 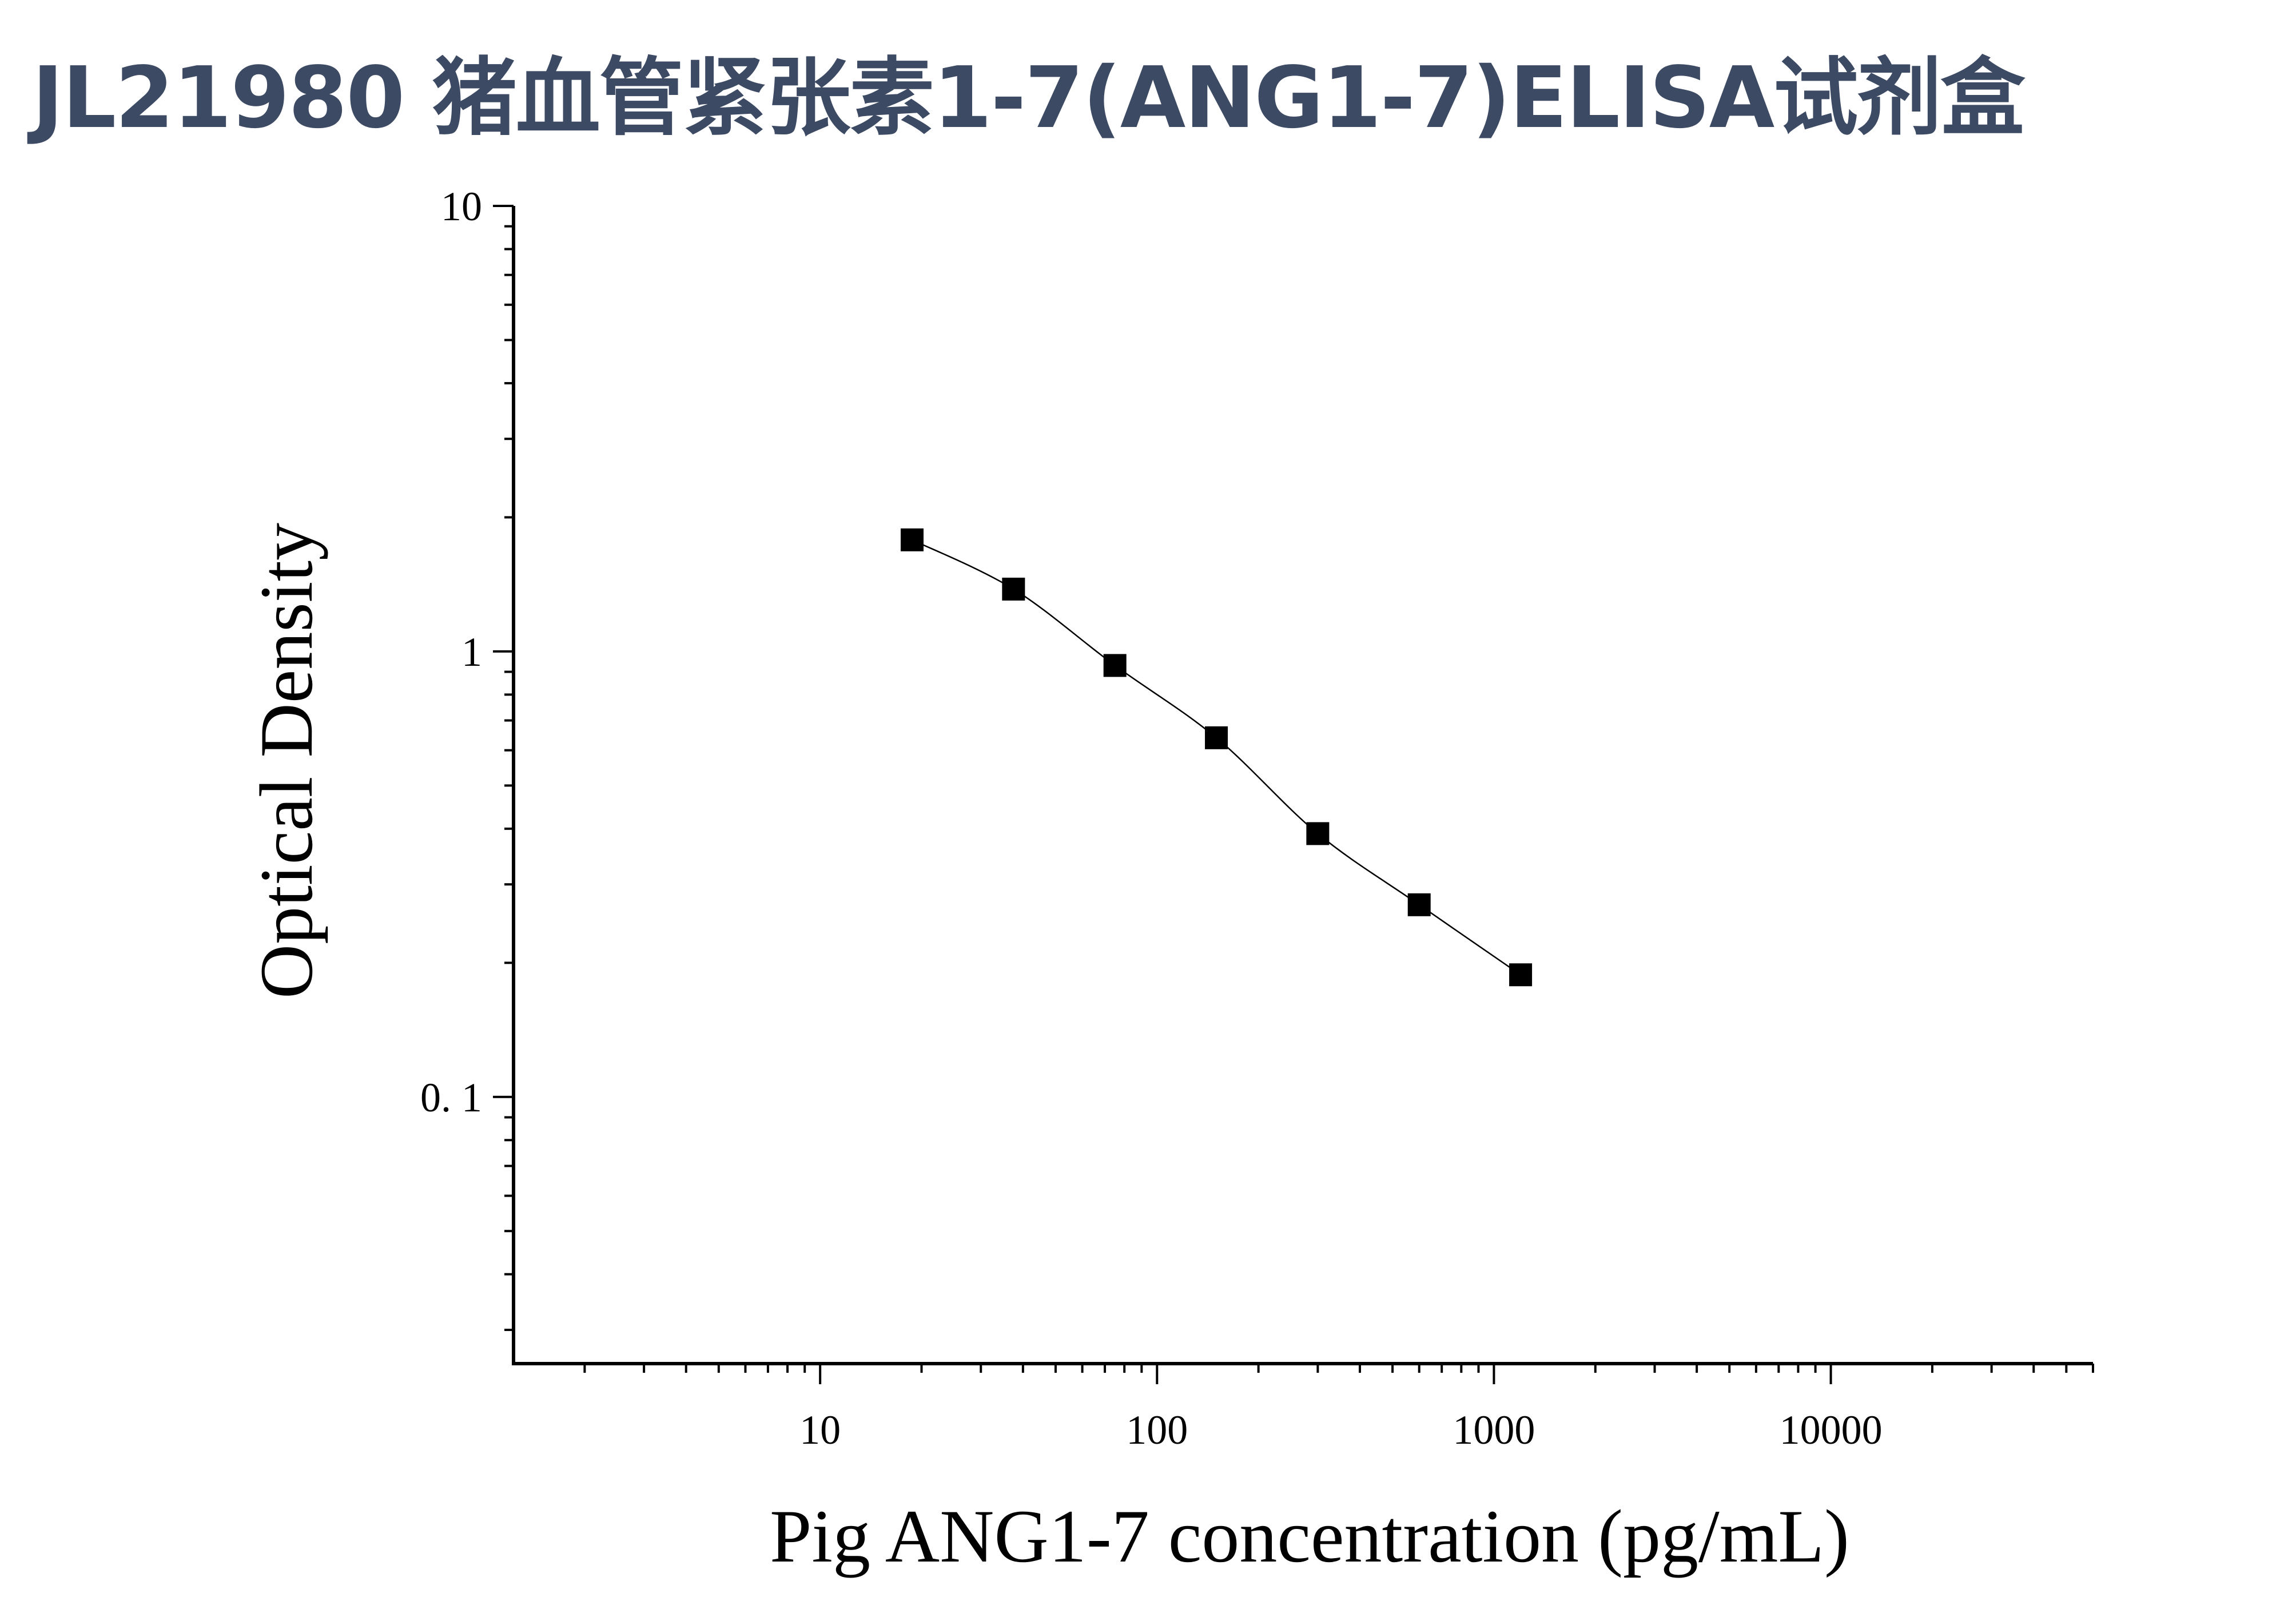 I want to click on data-points, so click(x=1217, y=757).